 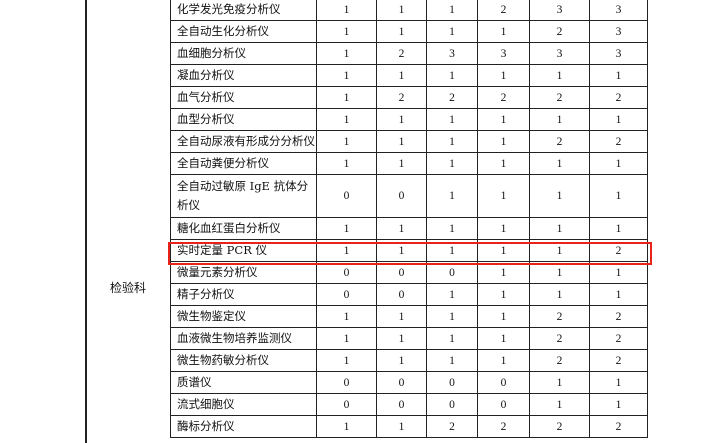 I want to click on table-row: 全自动尿液有形成分分析仪 1 1 1 1 2 2, so click(x=409, y=141).